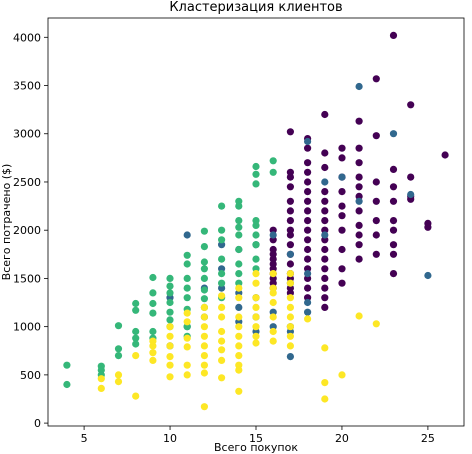  I want to click on x-axis: 5 10 15 20 25, so click(258, 435).